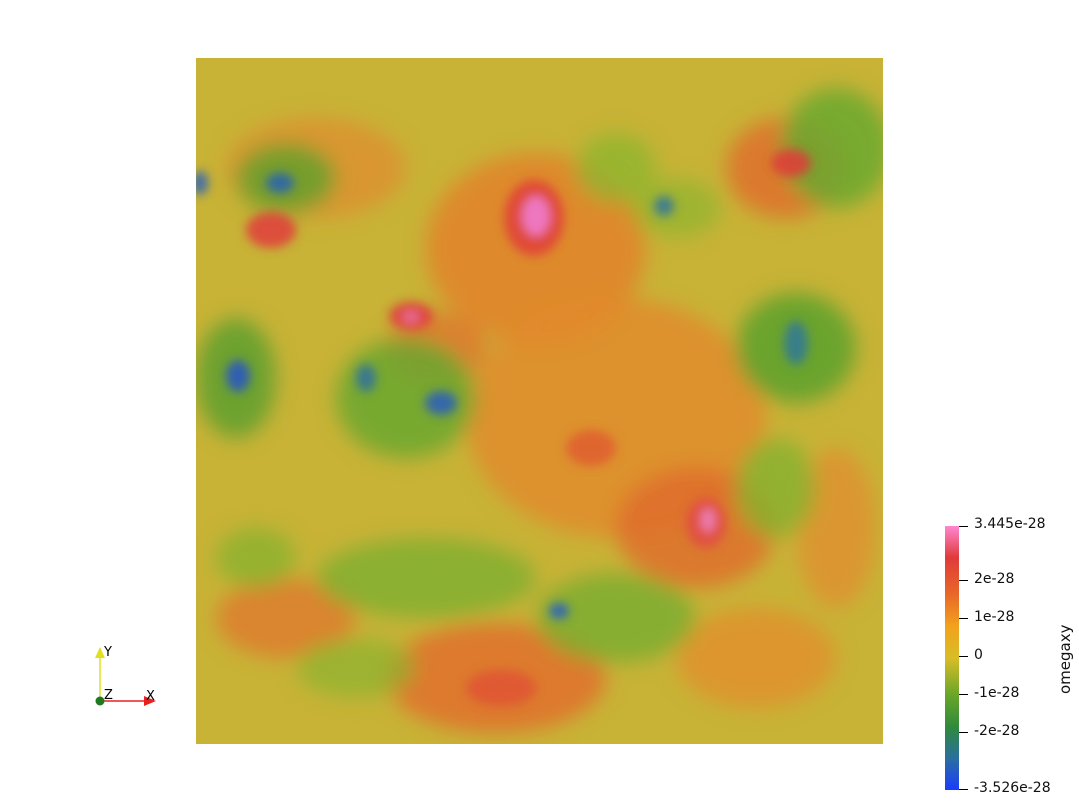 This screenshot has width=1079, height=802. I want to click on colorbar-tick-label: 2e-28, so click(994, 579).